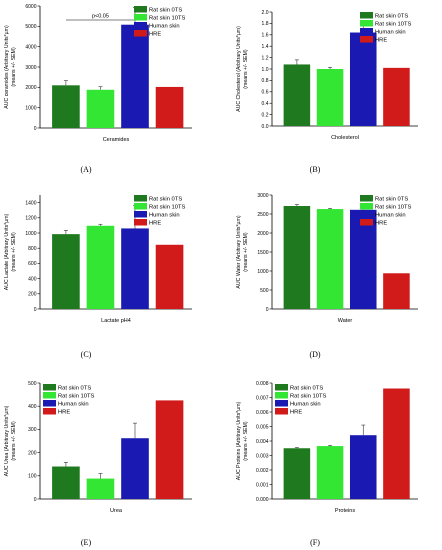  I want to click on y-axis-label: AUC Cholesterol (Arbitrary Units*µm), so click(239, 69).